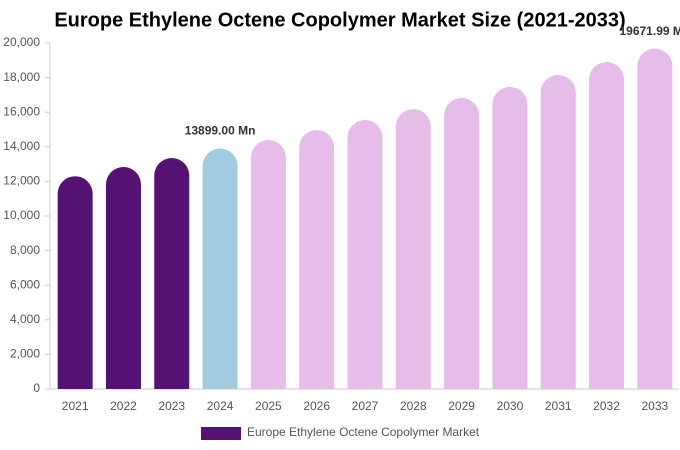 This screenshot has height=450, width=680. Describe the element at coordinates (123, 406) in the screenshot. I see `x-tick-label: 2022` at that location.